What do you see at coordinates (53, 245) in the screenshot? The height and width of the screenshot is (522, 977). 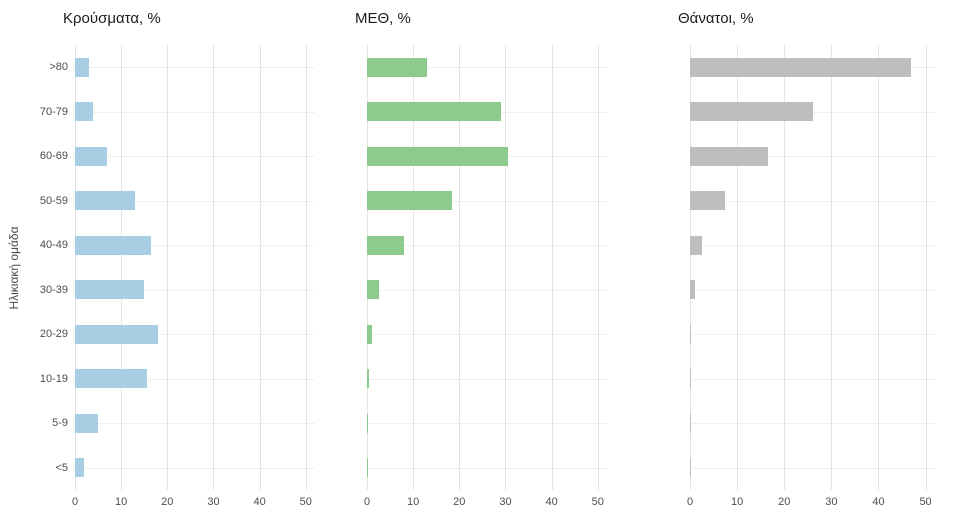 I see `y-tick-label: 40-49` at bounding box center [53, 245].